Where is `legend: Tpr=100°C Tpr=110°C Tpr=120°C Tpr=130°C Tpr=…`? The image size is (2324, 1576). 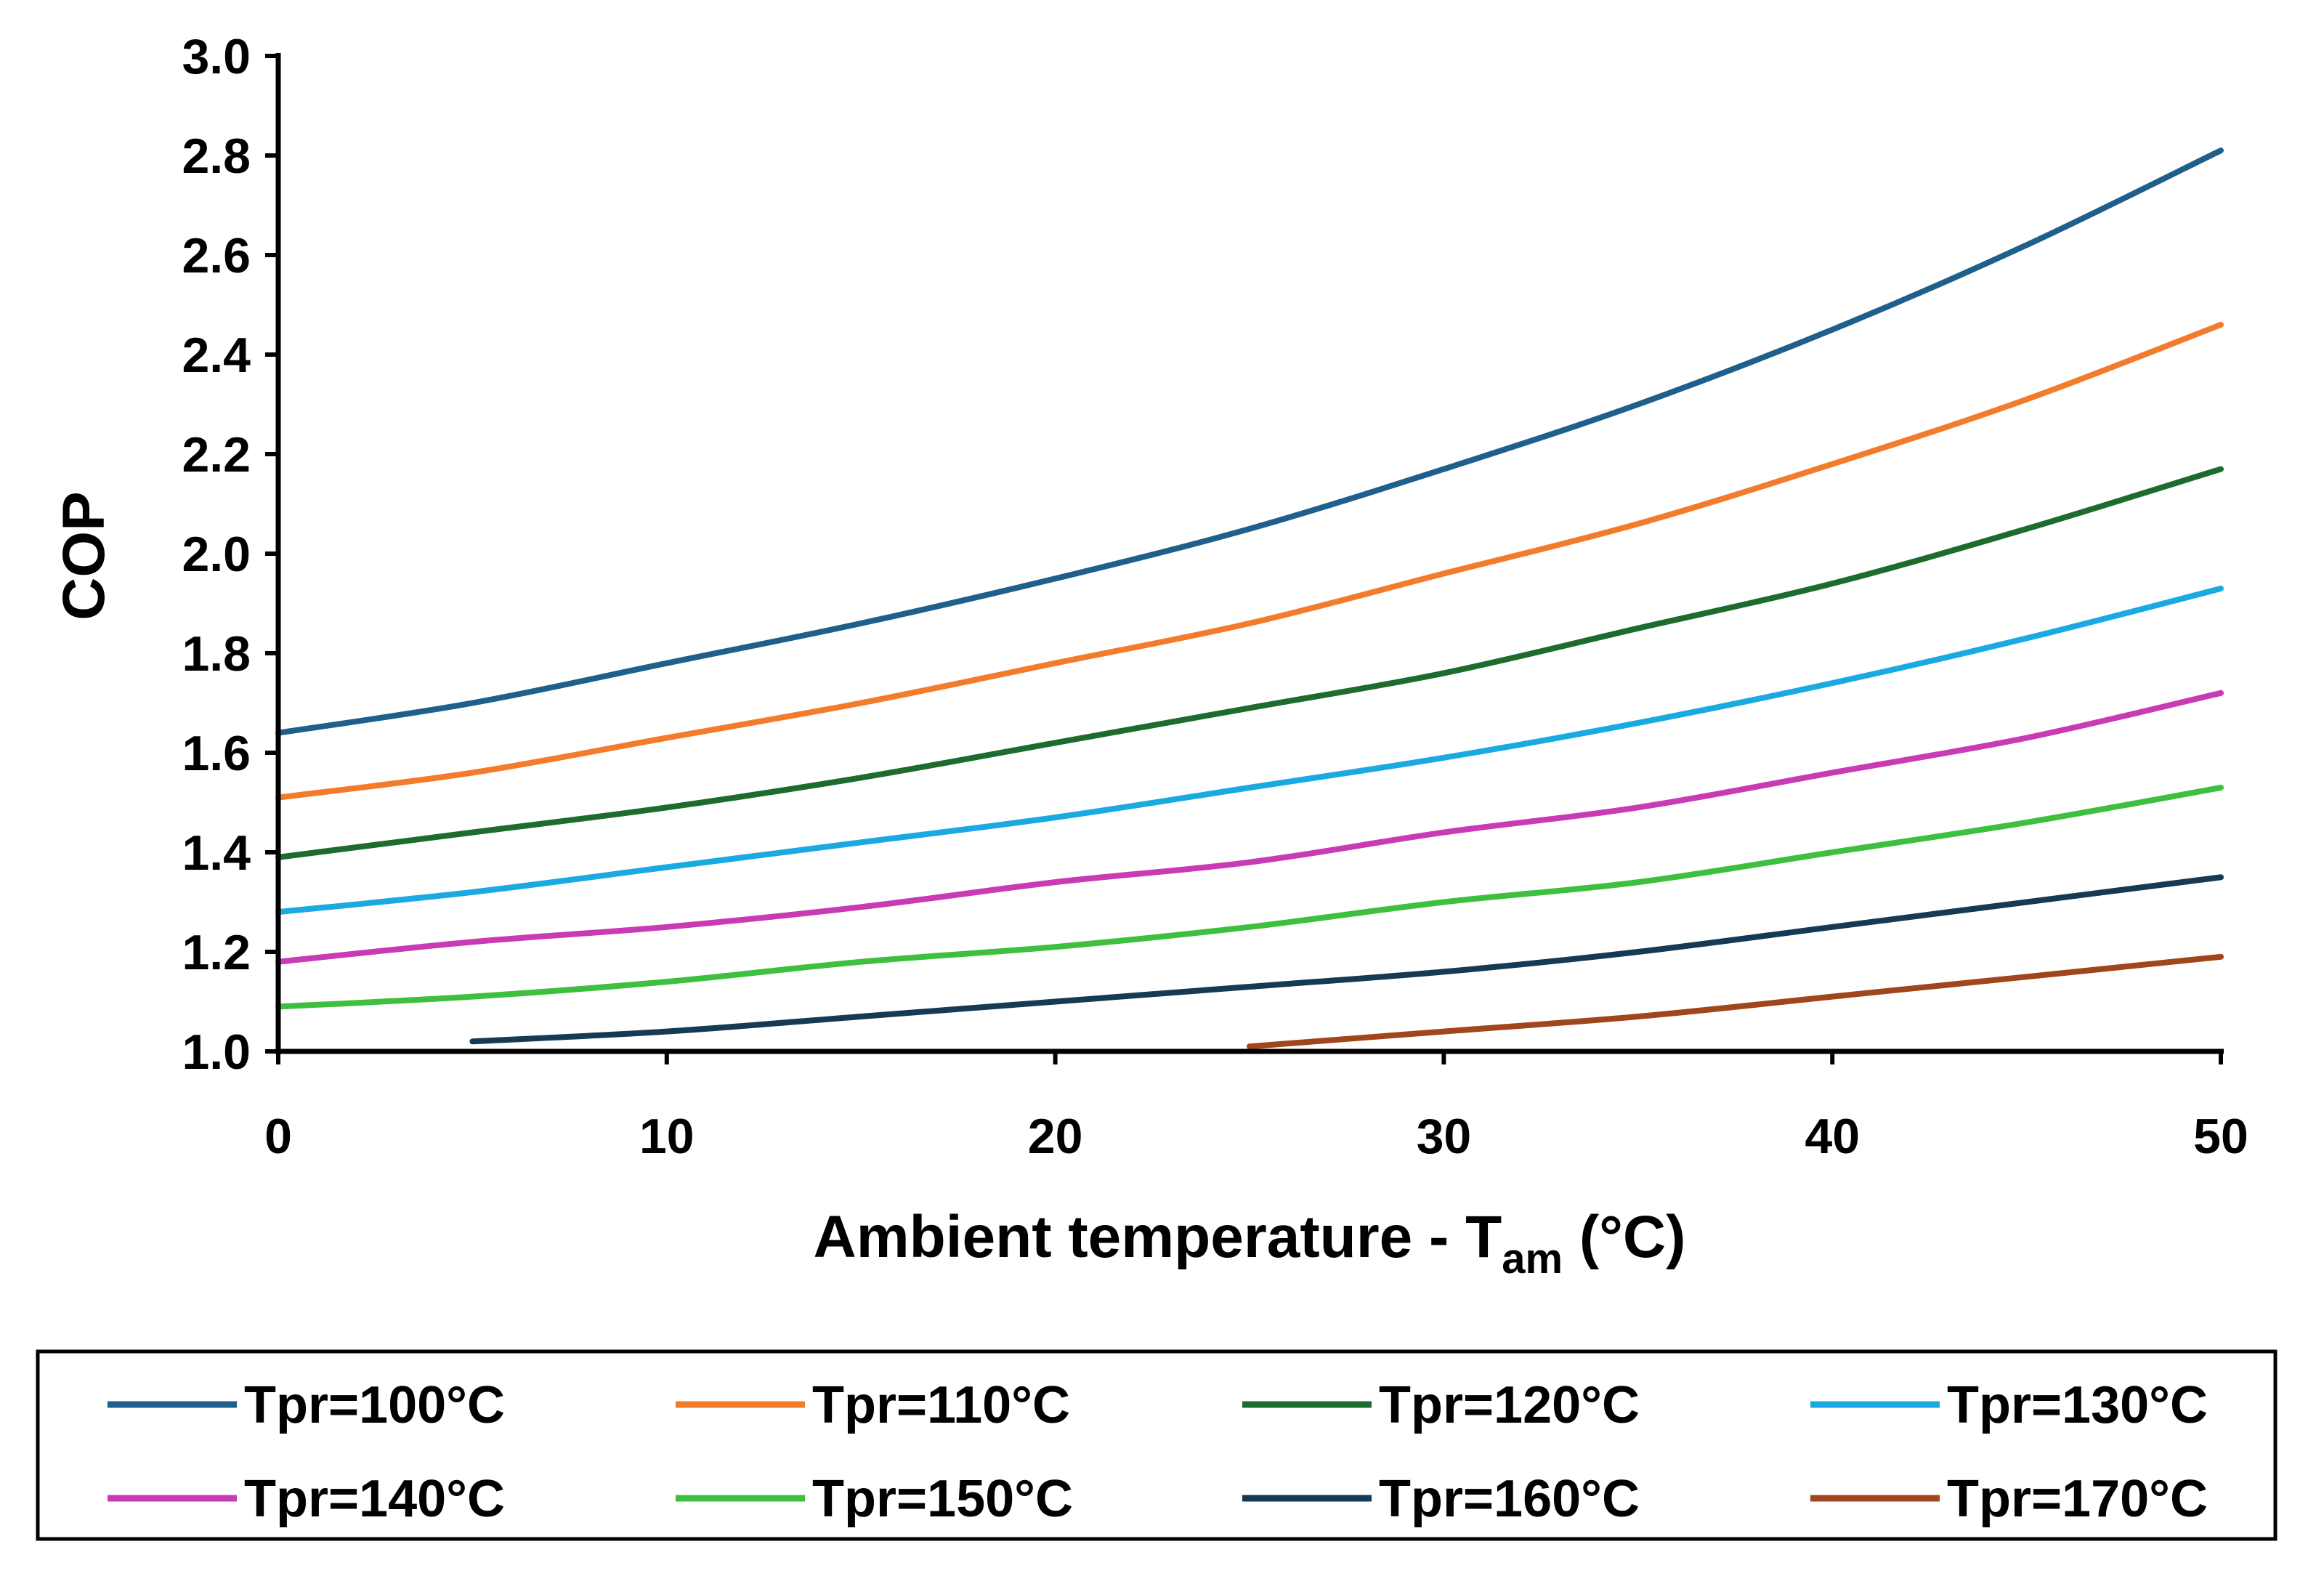 legend: Tpr=100°C Tpr=110°C Tpr=120°C Tpr=130°C Tpr=… is located at coordinates (1158, 1452).